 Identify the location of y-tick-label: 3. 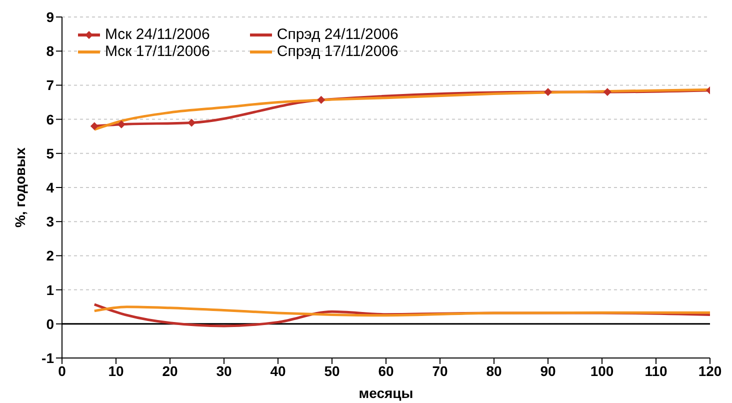
(50, 222).